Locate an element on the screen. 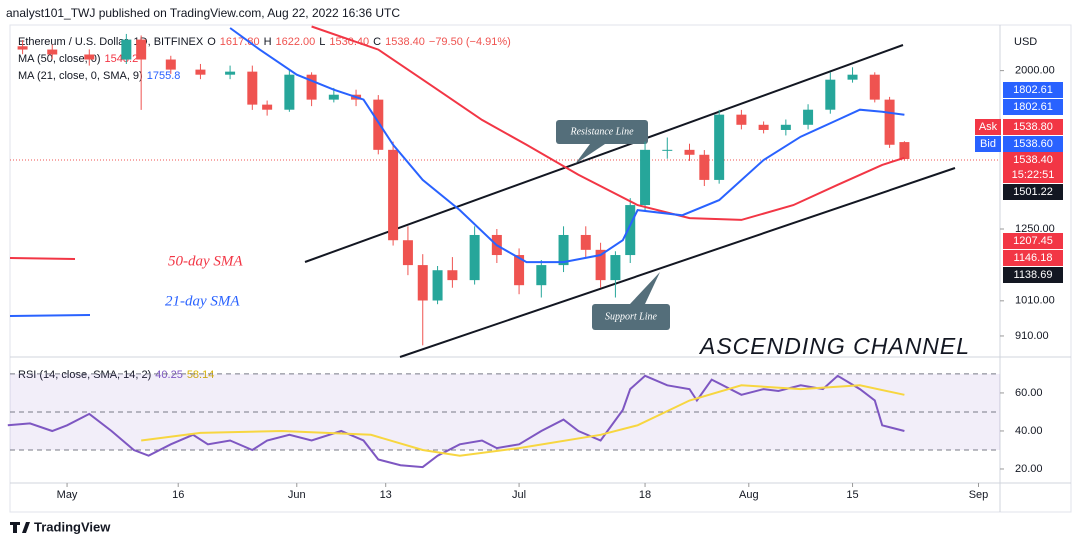 The image size is (1079, 545). footer-logo: TradingView is located at coordinates (60, 526).